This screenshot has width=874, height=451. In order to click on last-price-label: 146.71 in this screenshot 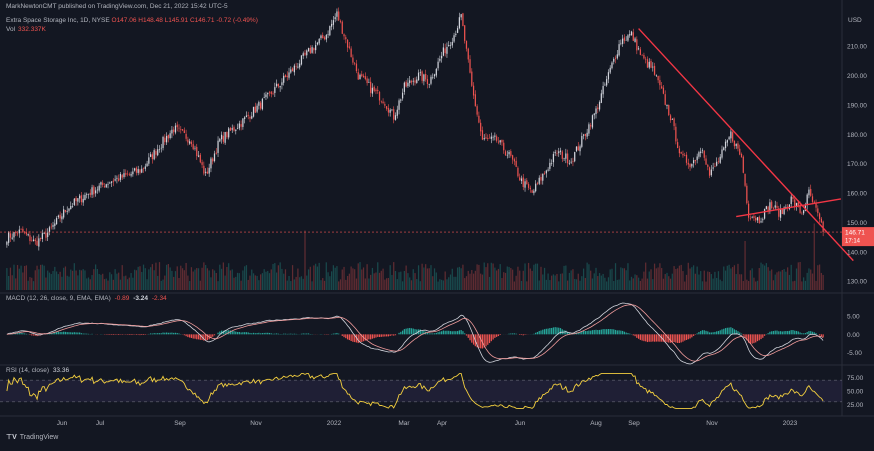, I will do `click(855, 232)`.